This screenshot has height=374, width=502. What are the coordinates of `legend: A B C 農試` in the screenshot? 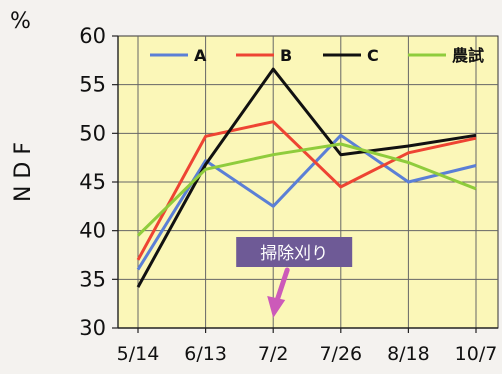 It's located at (317, 55).